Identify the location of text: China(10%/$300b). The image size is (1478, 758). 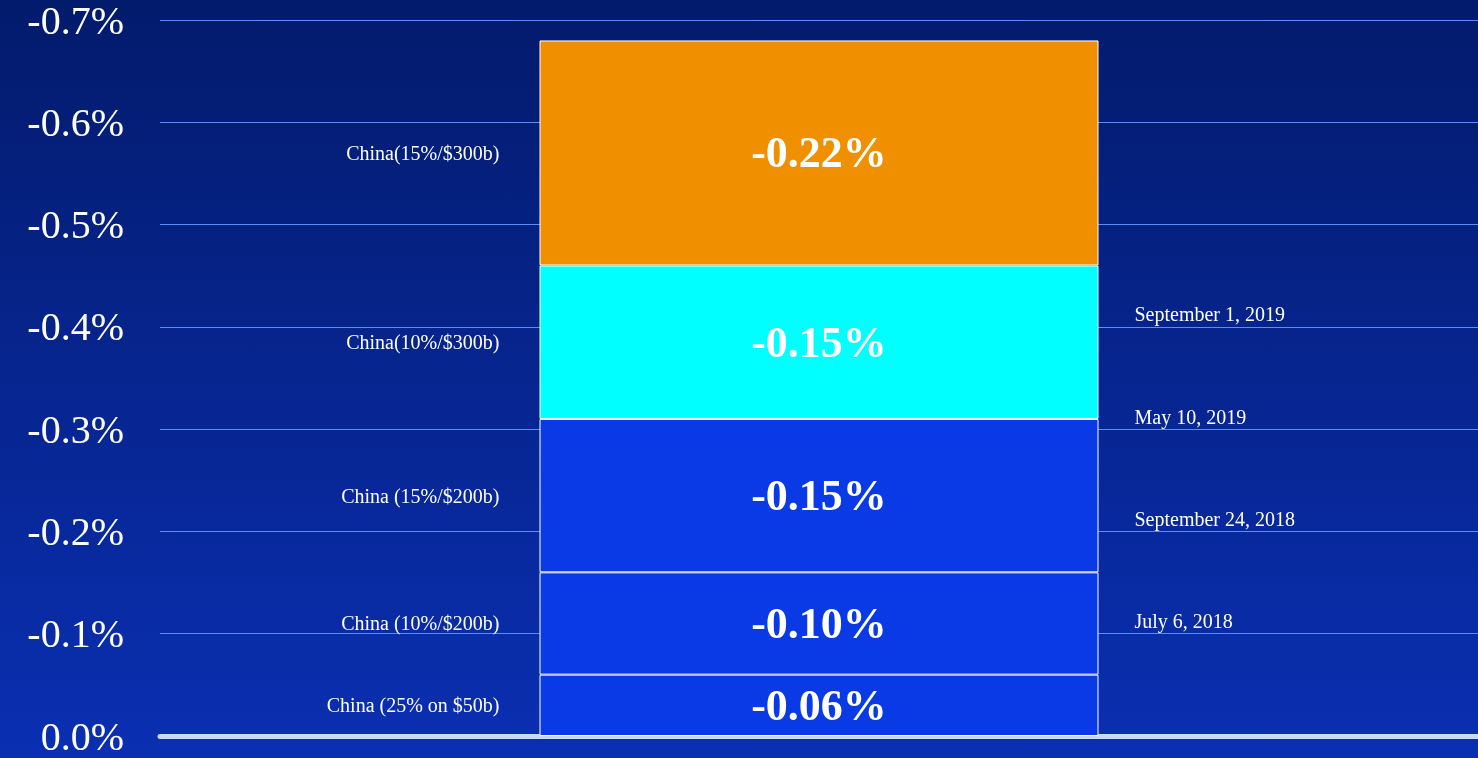
(423, 343).